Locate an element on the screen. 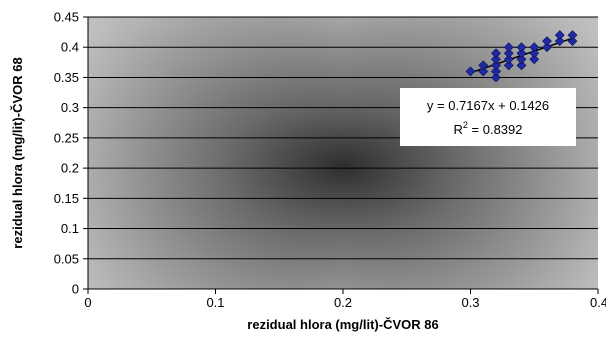 Image resolution: width=606 pixels, height=338 pixels. r-squared: R2 = 0.8392 is located at coordinates (488, 128).